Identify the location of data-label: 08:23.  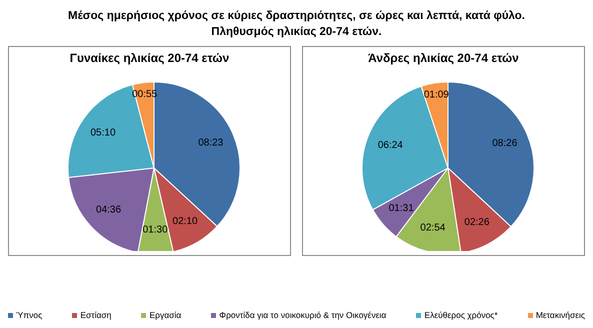
(211, 143).